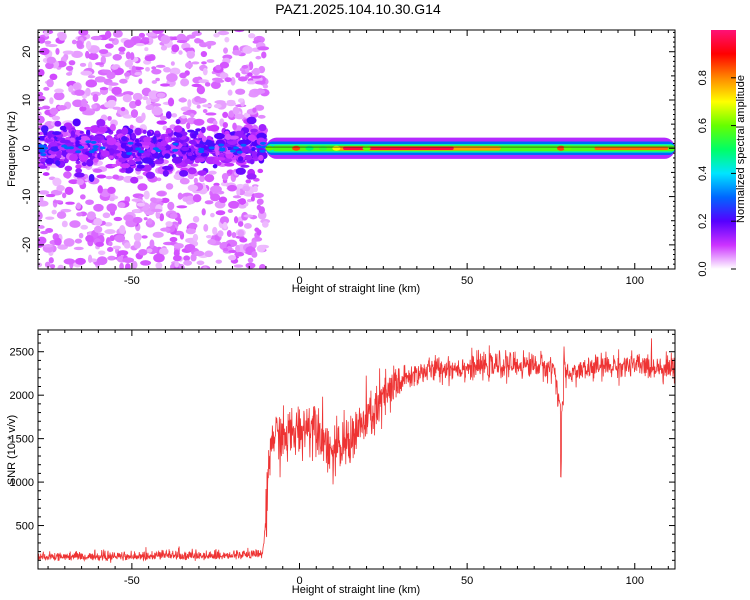  Describe the element at coordinates (27, 245) in the screenshot. I see `spectrogram-y-tick-label: -20` at that location.